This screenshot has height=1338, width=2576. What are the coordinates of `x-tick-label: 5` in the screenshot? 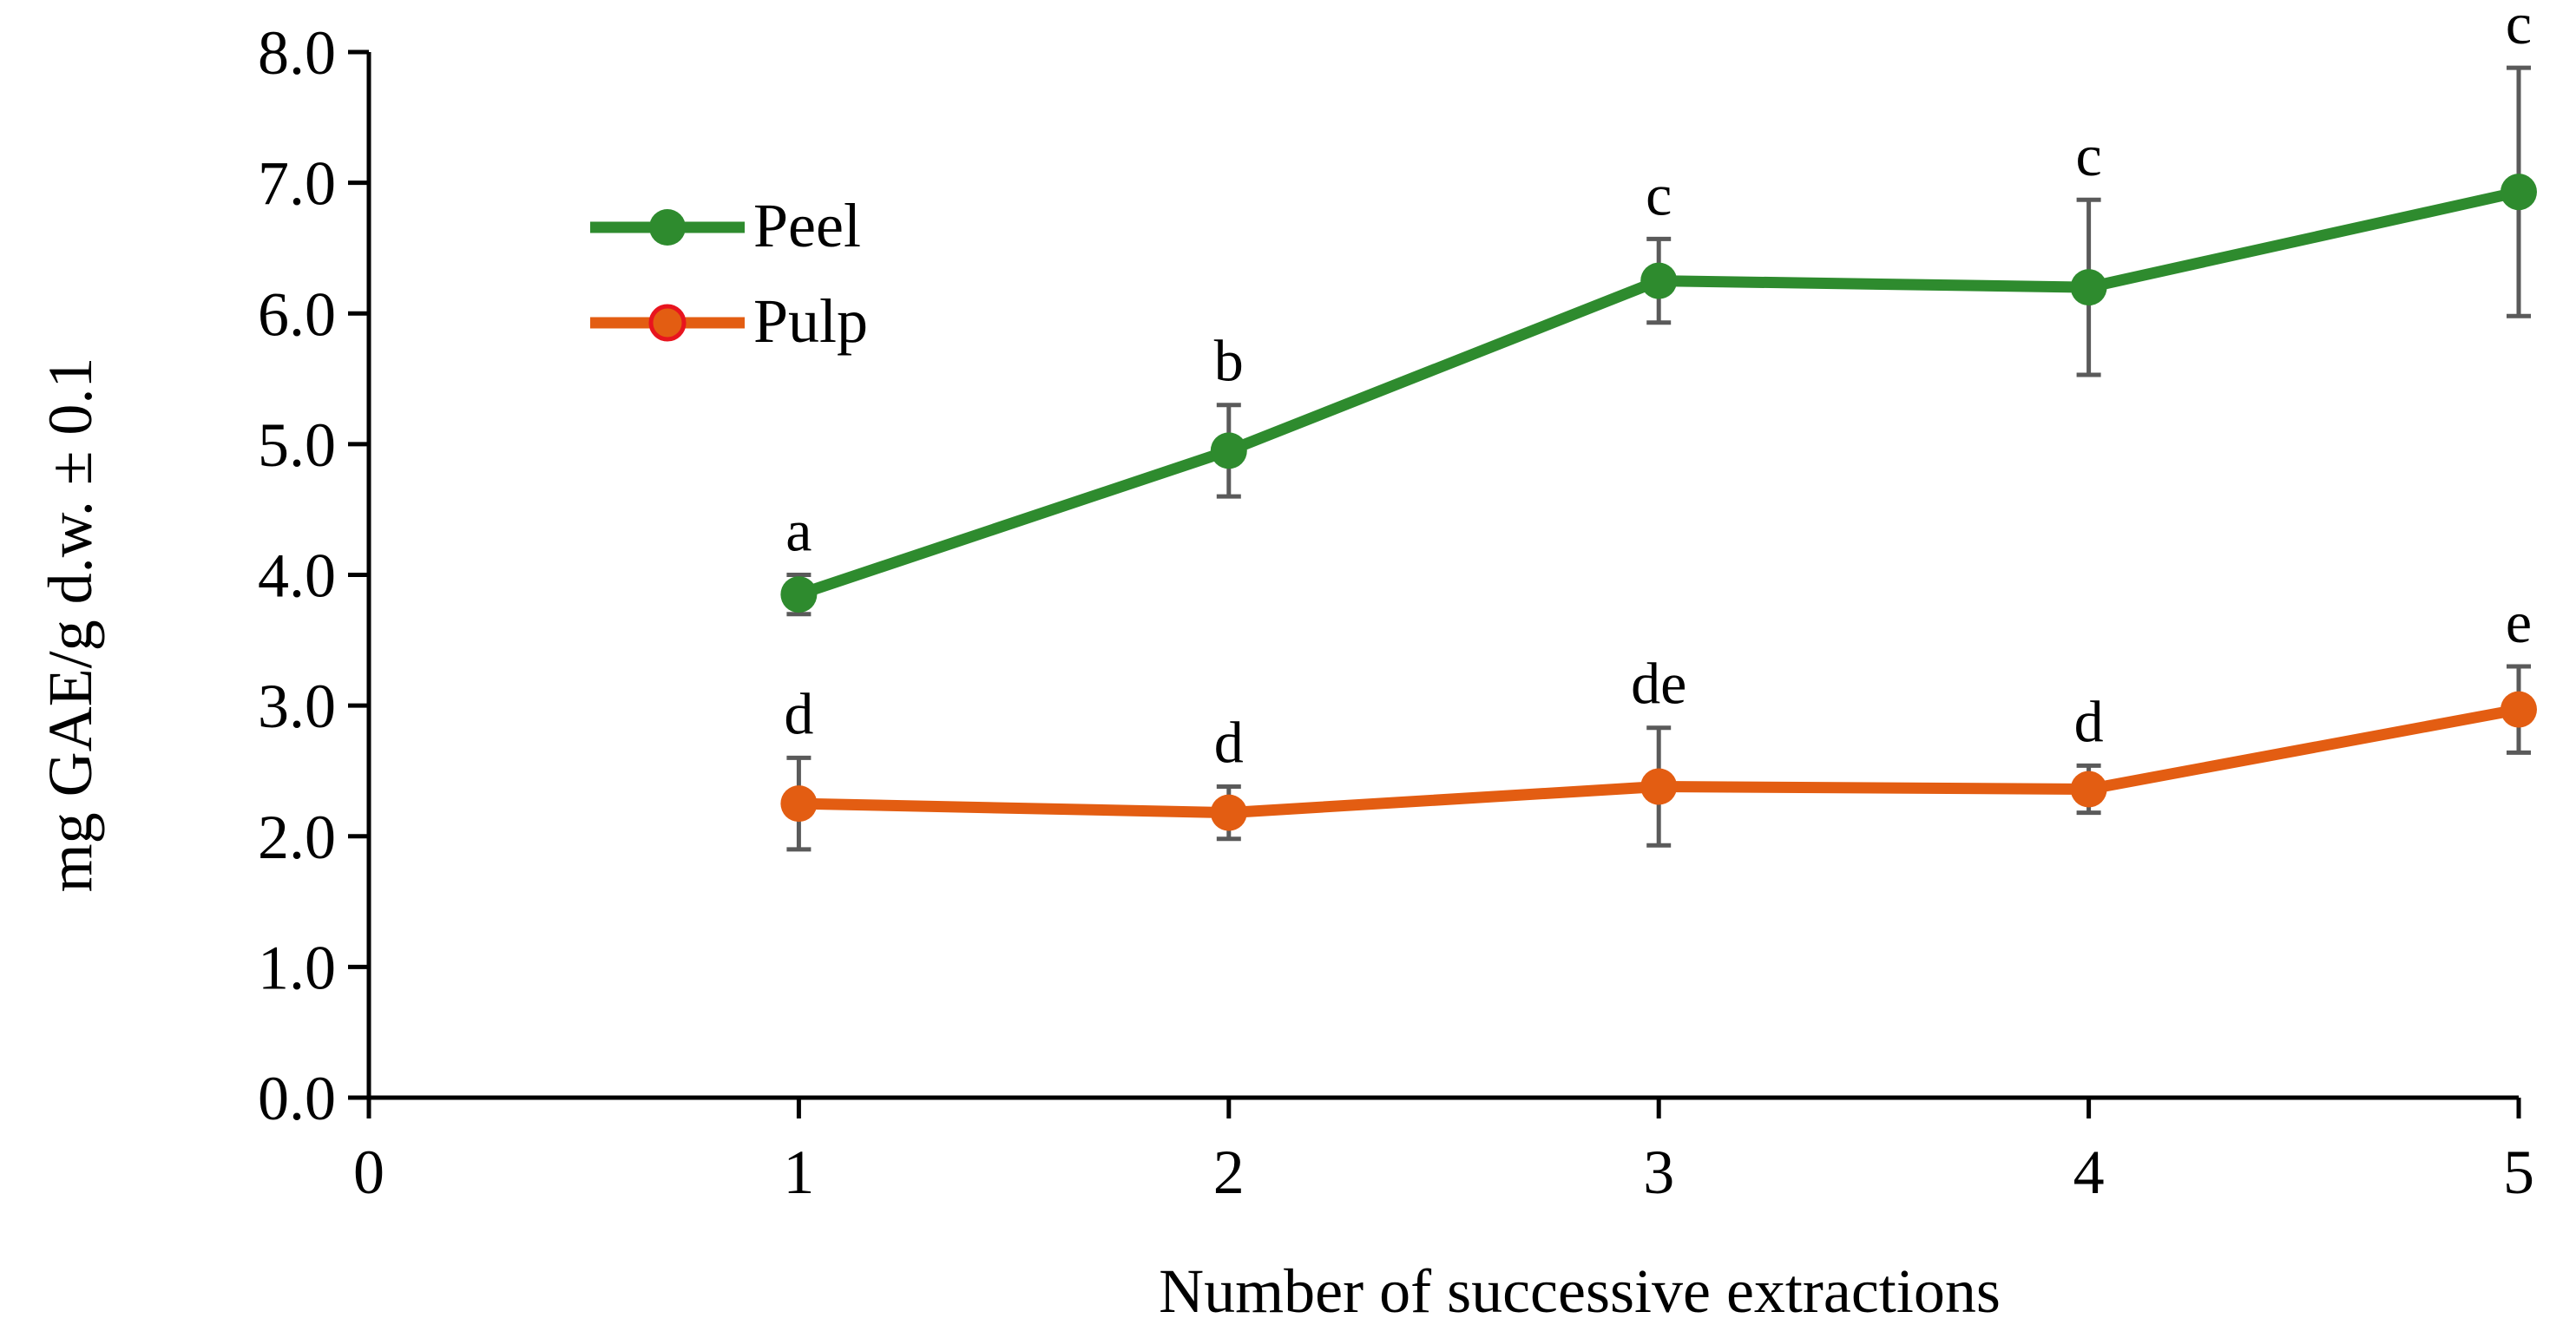 It's located at (2518, 1173).